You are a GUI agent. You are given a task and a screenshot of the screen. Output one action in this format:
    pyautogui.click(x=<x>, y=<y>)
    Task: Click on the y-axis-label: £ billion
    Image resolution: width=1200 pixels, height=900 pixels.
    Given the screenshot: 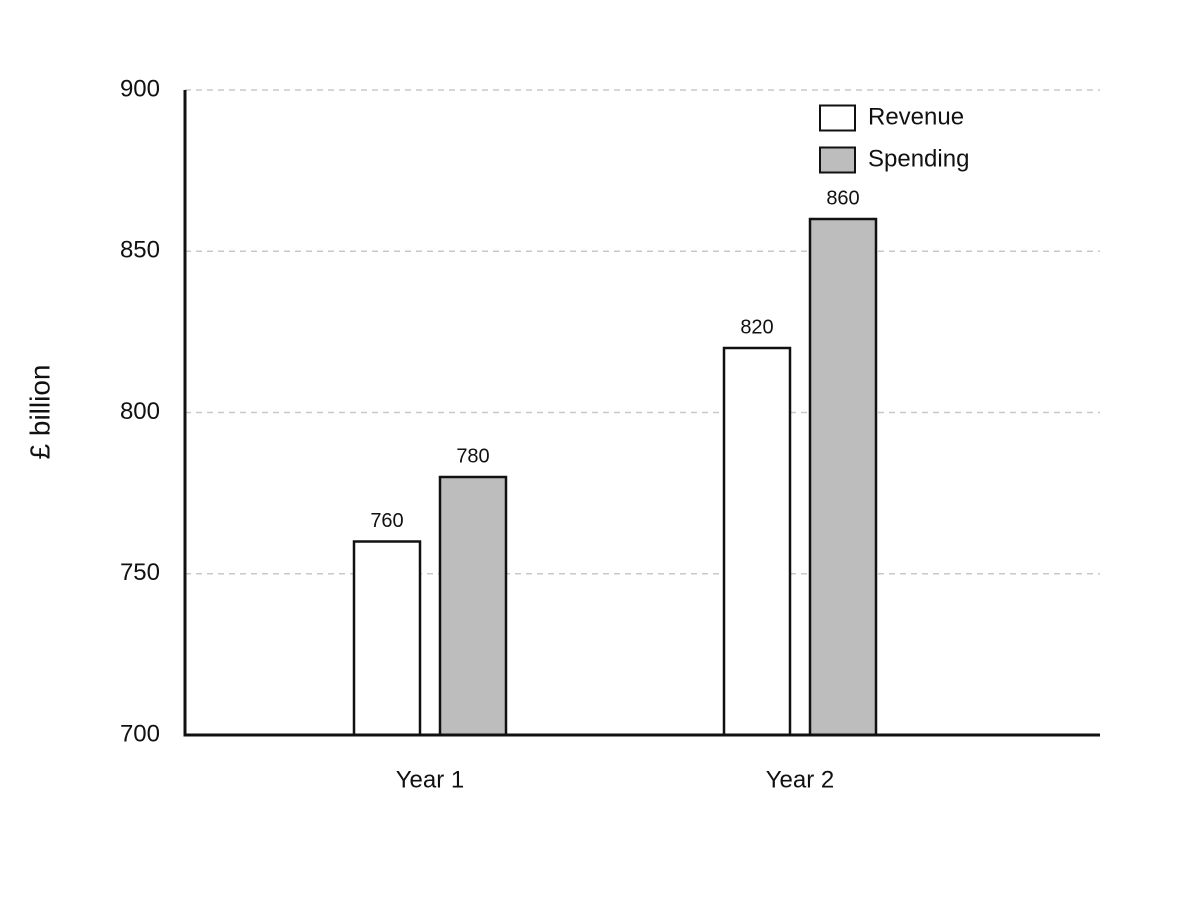 What is the action you would take?
    pyautogui.click(x=39, y=412)
    